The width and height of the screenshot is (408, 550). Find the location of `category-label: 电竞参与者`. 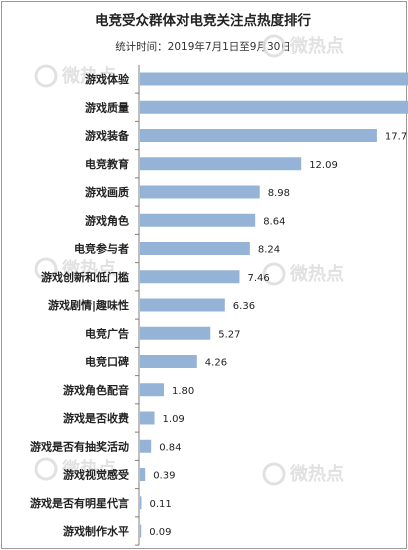

category-label: 电竞参与者 is located at coordinates (101, 249).